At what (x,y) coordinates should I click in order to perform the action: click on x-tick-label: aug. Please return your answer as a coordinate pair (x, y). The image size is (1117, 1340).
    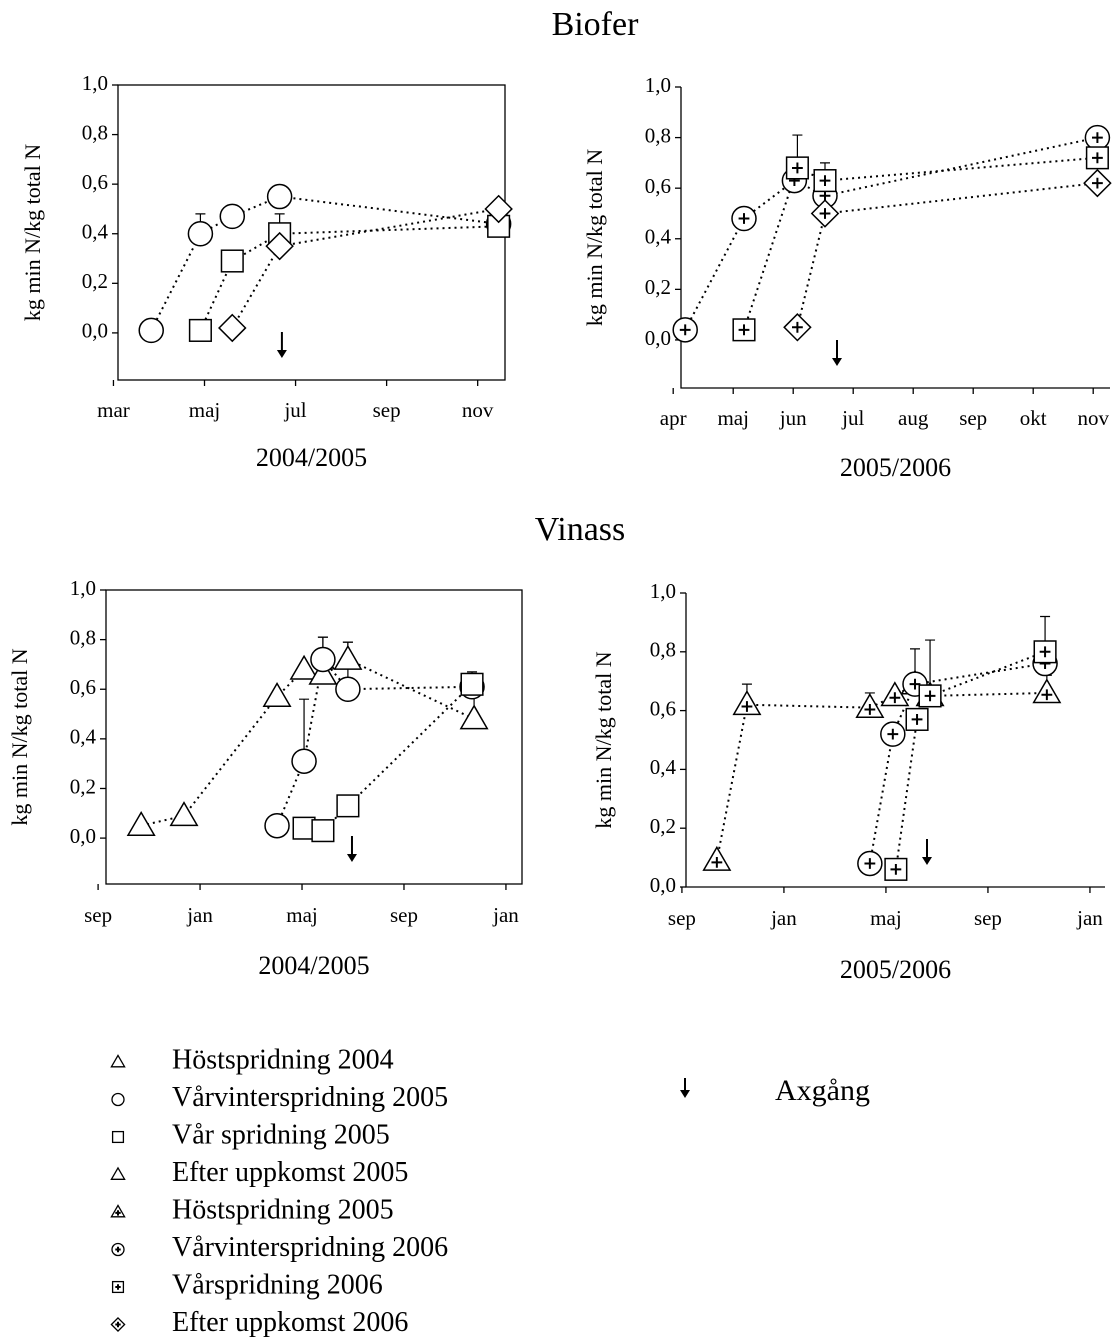
    Looking at the image, I should click on (913, 418).